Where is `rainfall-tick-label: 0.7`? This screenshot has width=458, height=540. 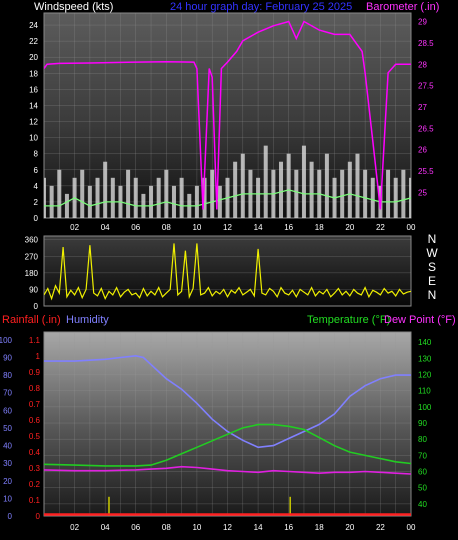 rainfall-tick-label: 0.7 is located at coordinates (35, 404).